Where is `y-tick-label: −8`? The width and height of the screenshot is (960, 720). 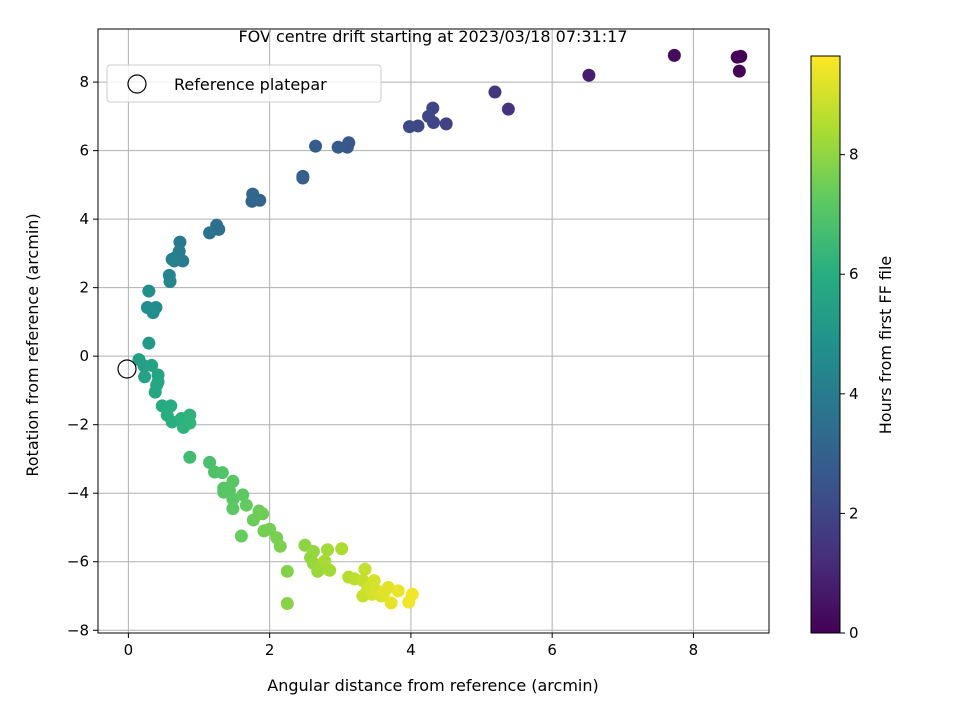
y-tick-label: −8 is located at coordinates (78, 630).